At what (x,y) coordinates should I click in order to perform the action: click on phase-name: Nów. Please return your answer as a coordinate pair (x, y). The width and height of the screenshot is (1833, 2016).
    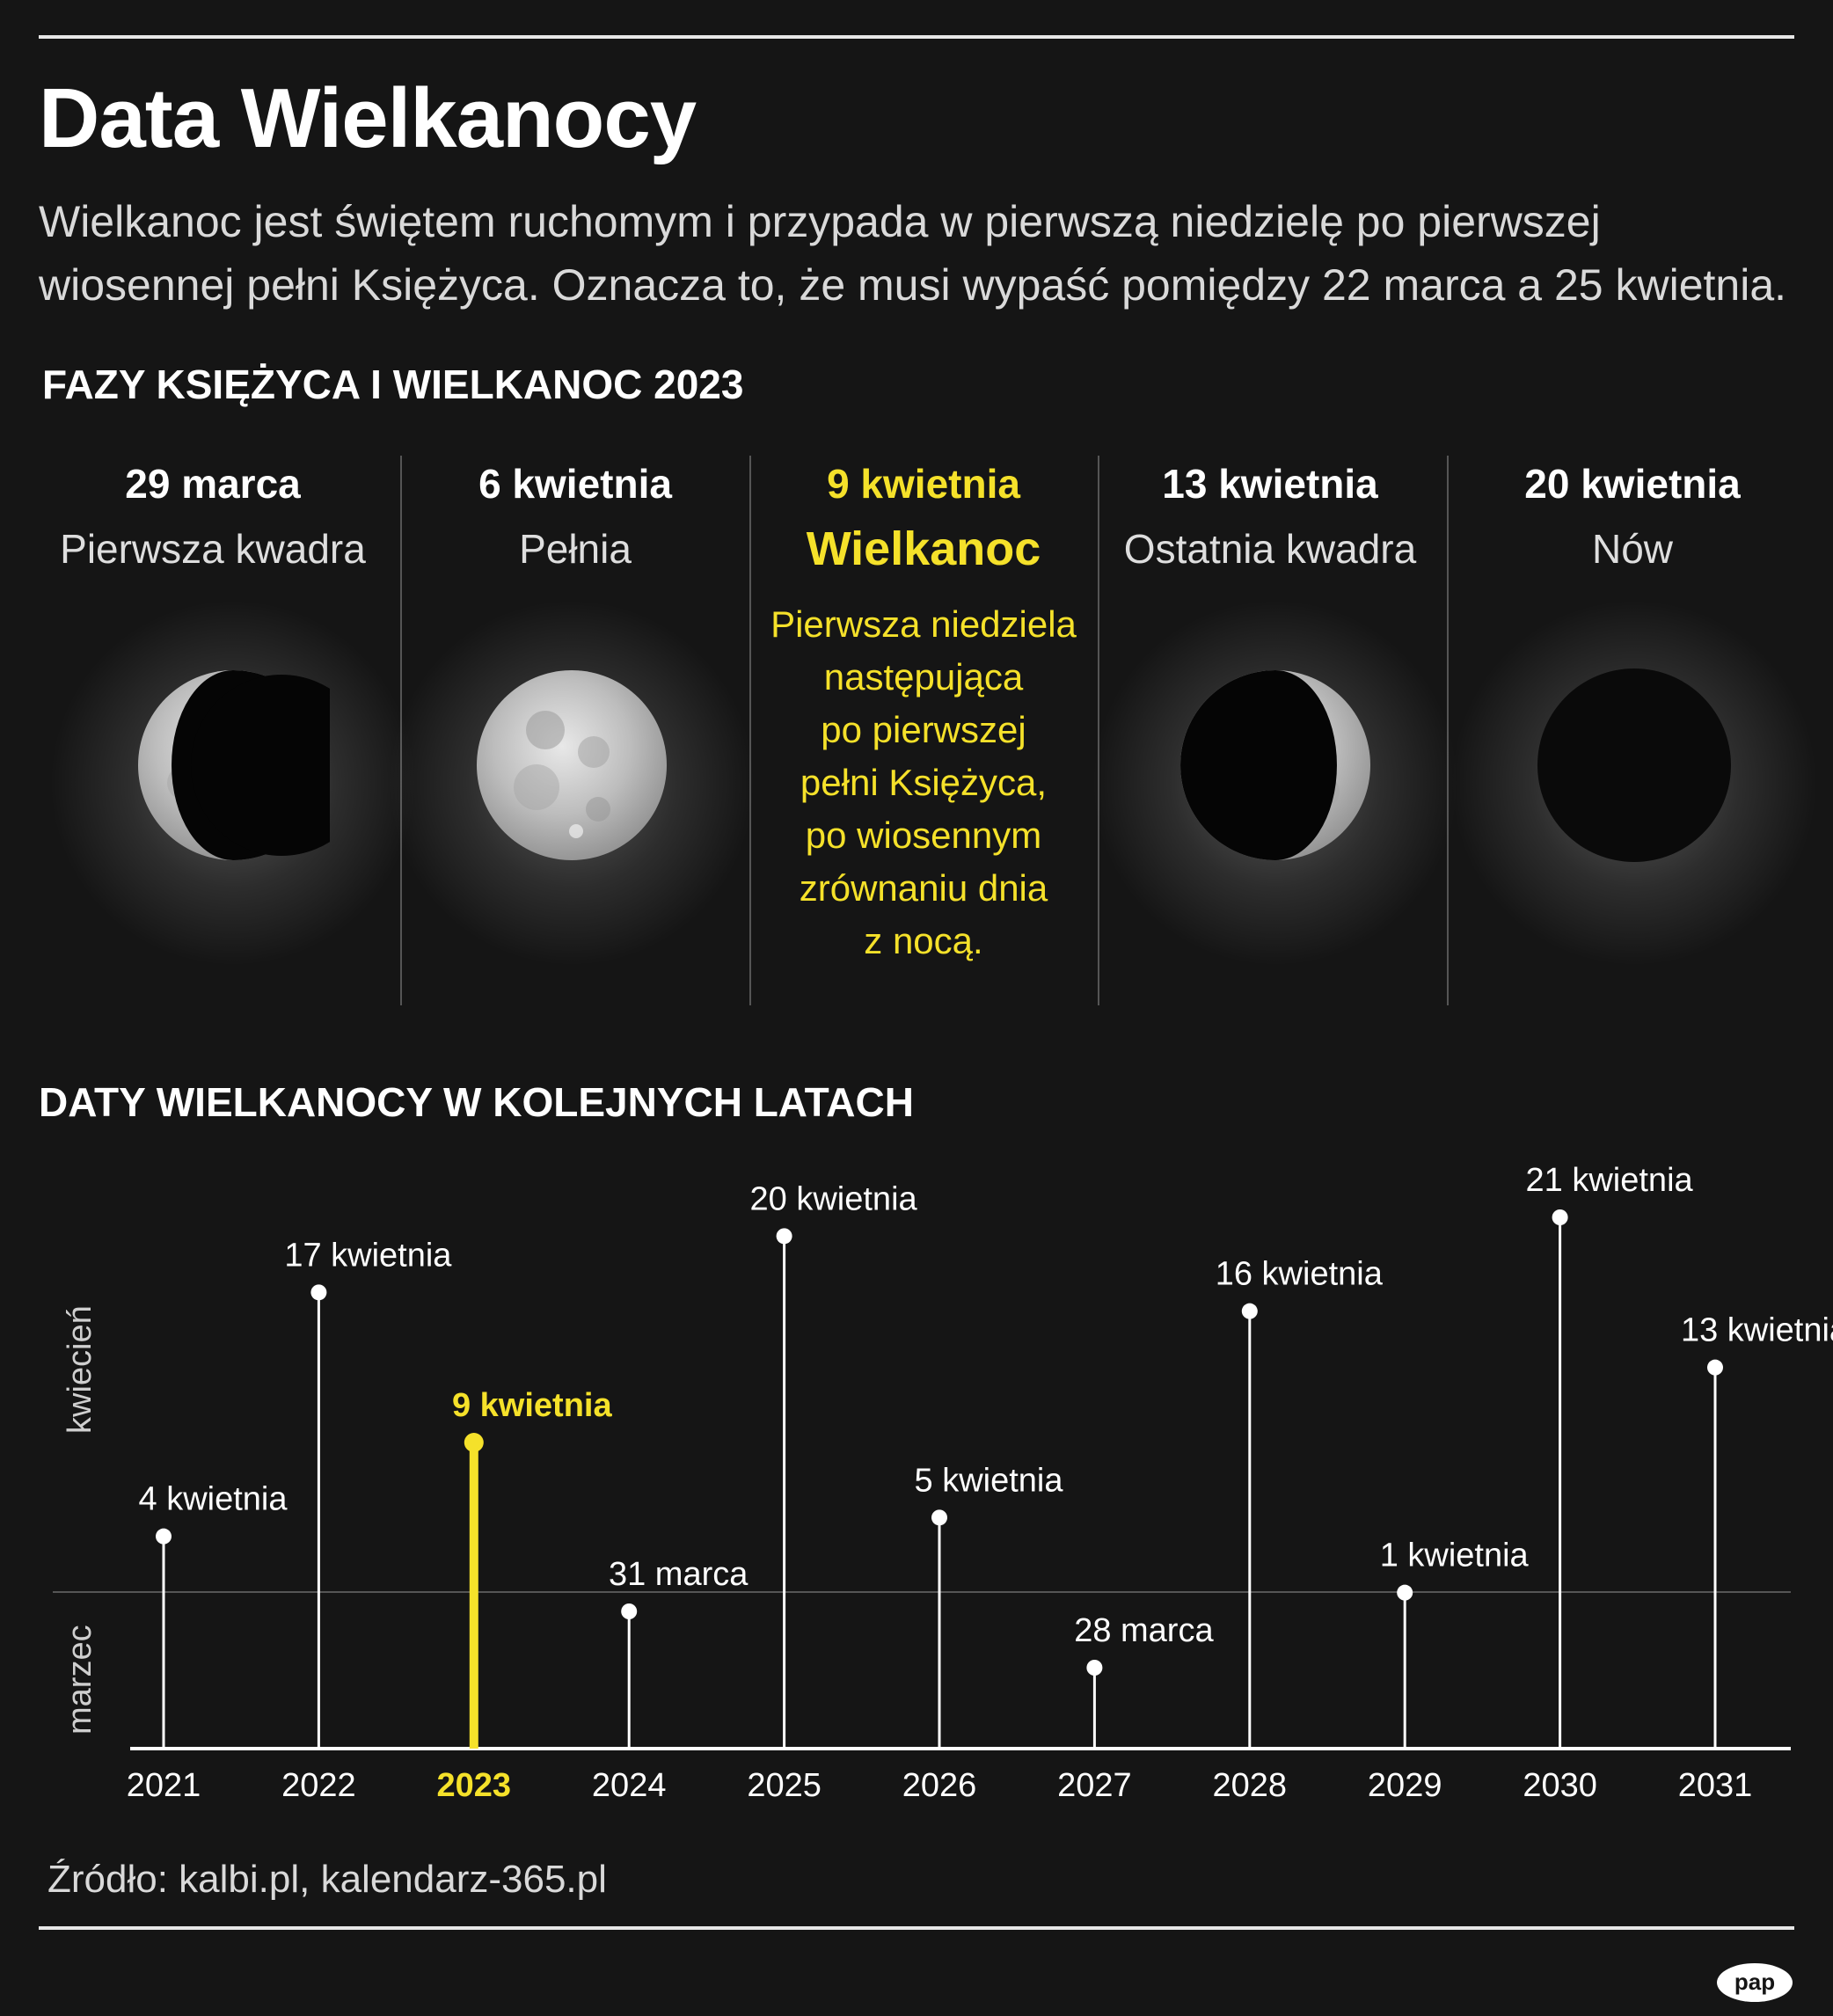
    Looking at the image, I should click on (1632, 549).